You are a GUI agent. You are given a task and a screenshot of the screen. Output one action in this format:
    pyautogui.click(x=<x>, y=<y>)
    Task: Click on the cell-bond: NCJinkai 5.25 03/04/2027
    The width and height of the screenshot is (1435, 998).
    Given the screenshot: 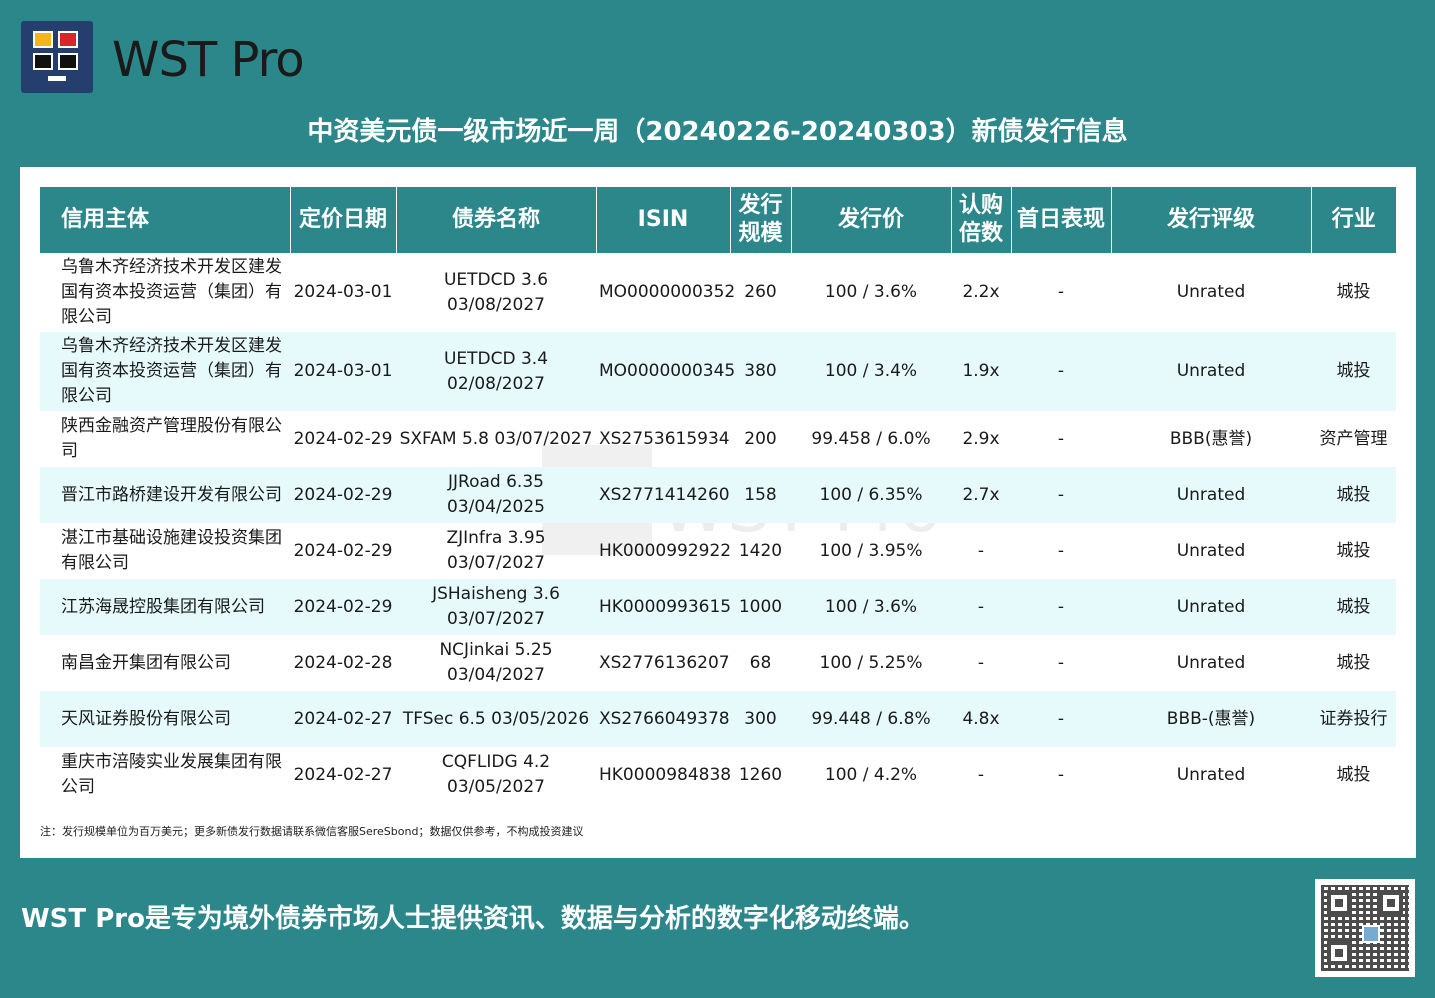 What is the action you would take?
    pyautogui.click(x=496, y=662)
    